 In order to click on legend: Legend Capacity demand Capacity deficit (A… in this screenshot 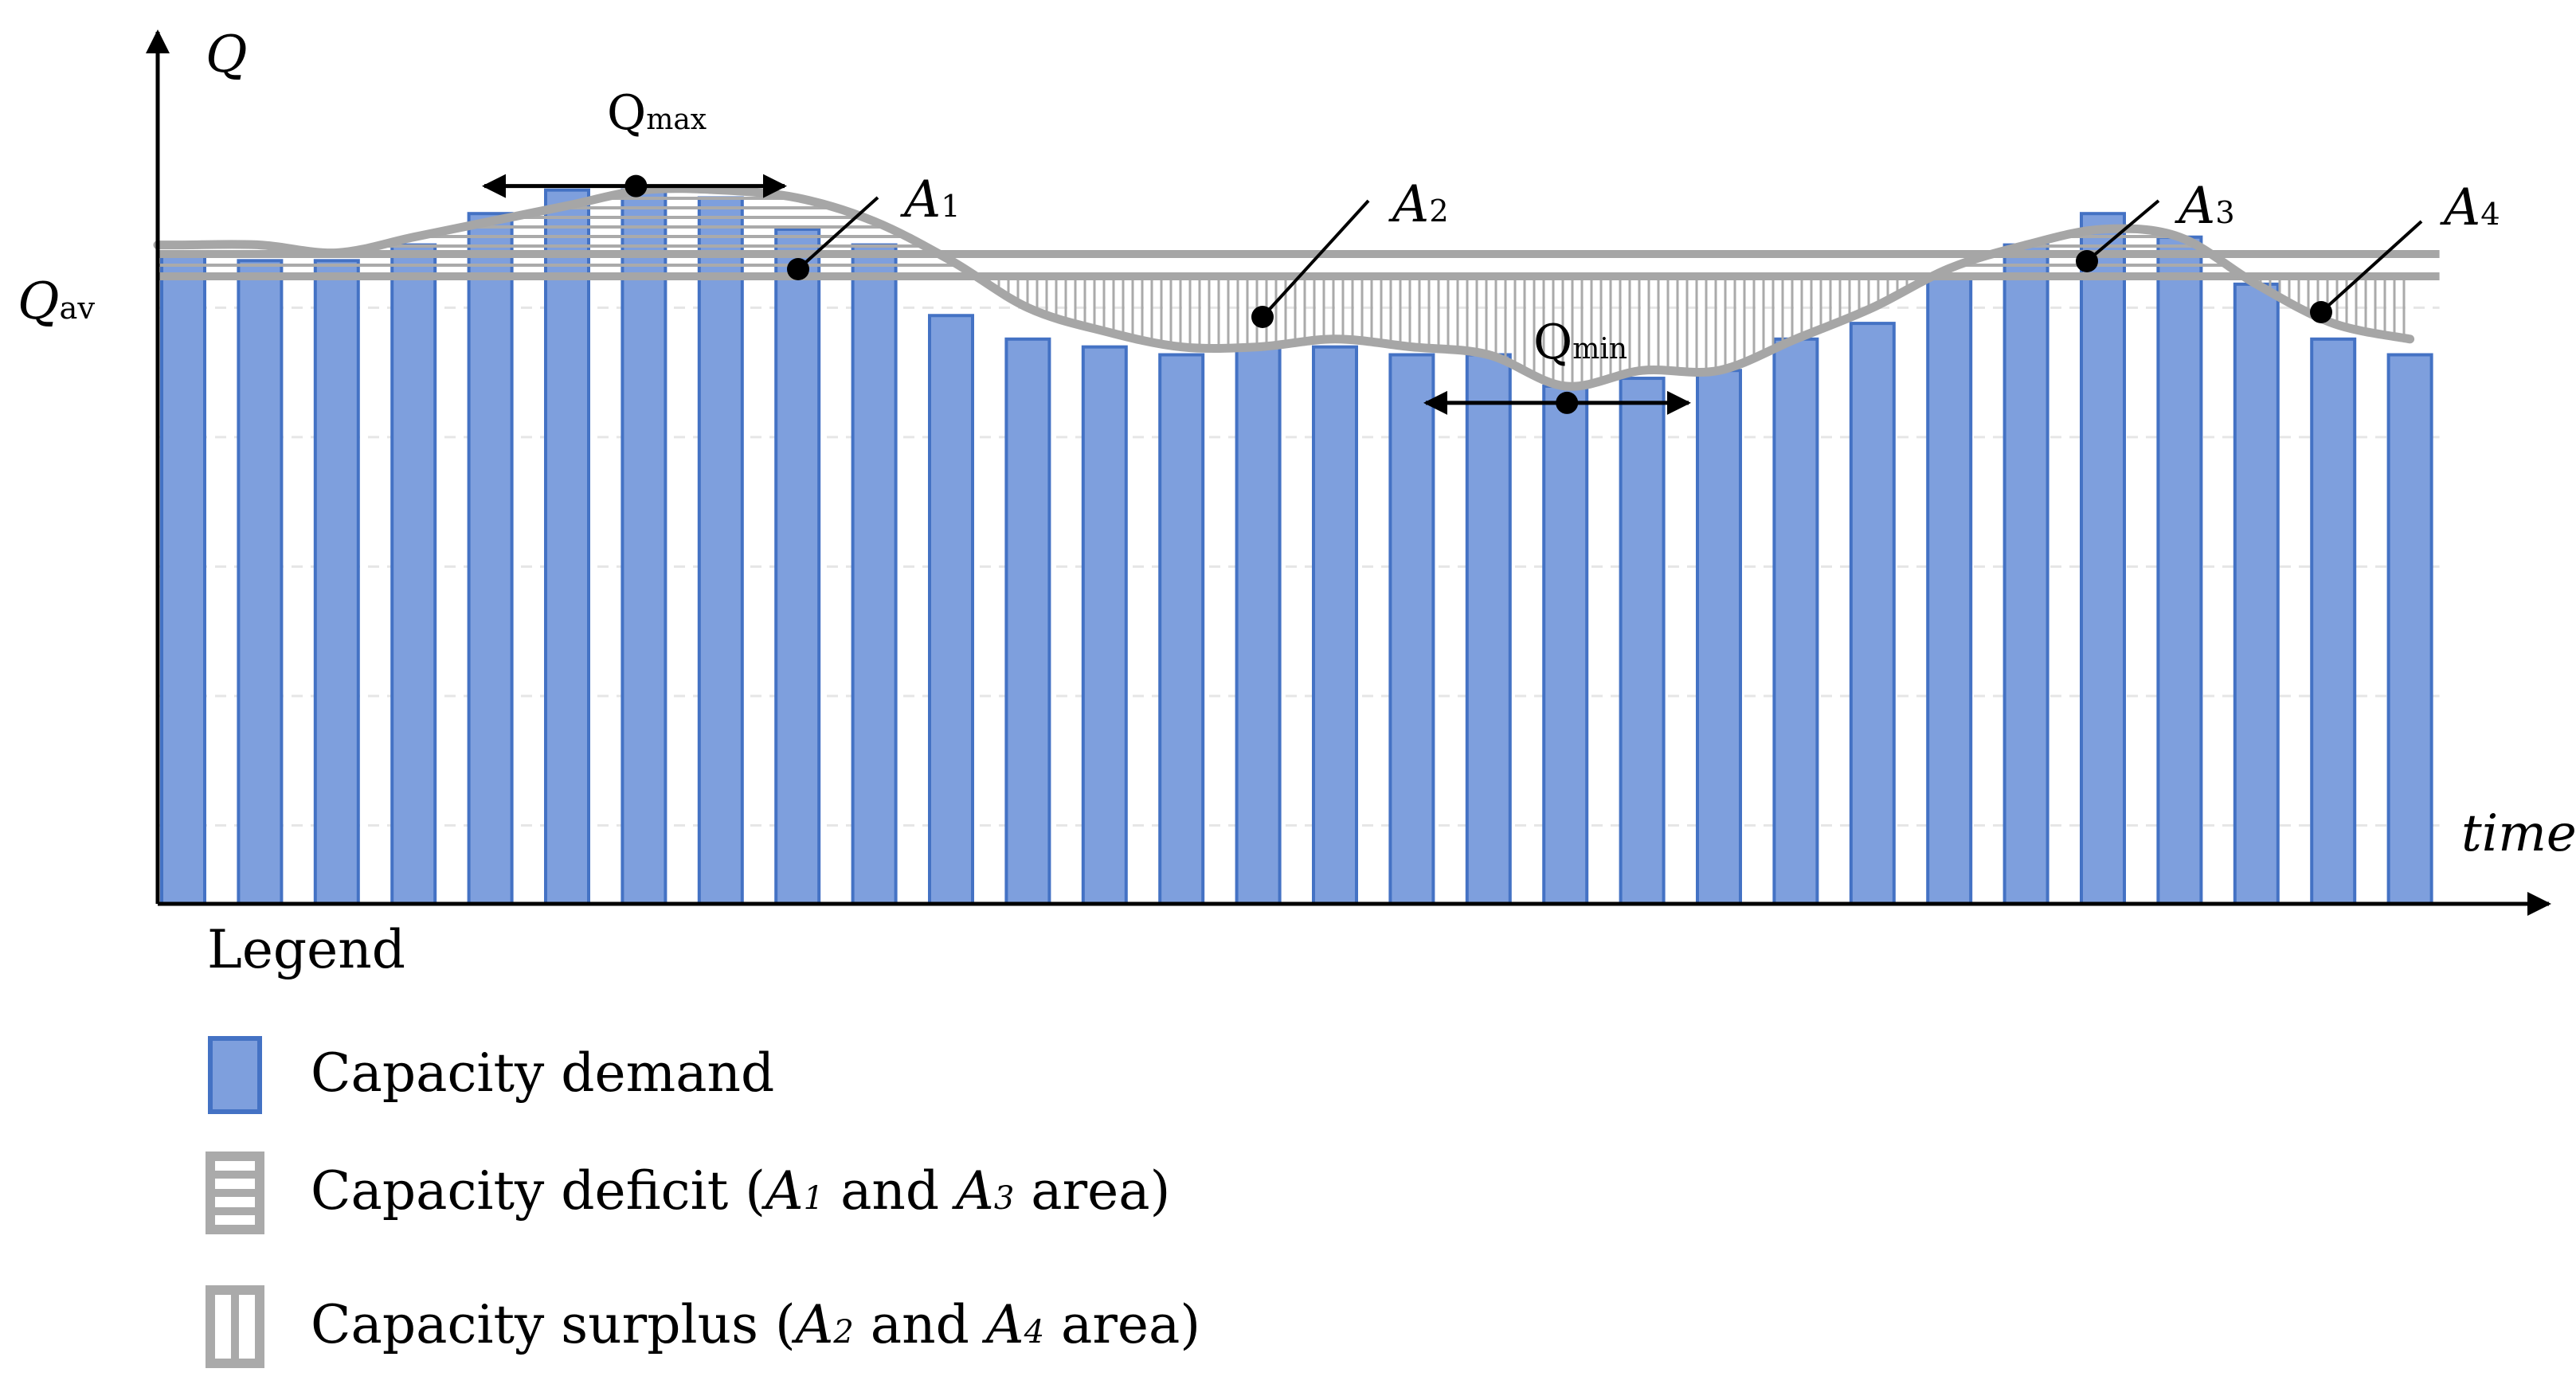, I will do `click(703, 1143)`.